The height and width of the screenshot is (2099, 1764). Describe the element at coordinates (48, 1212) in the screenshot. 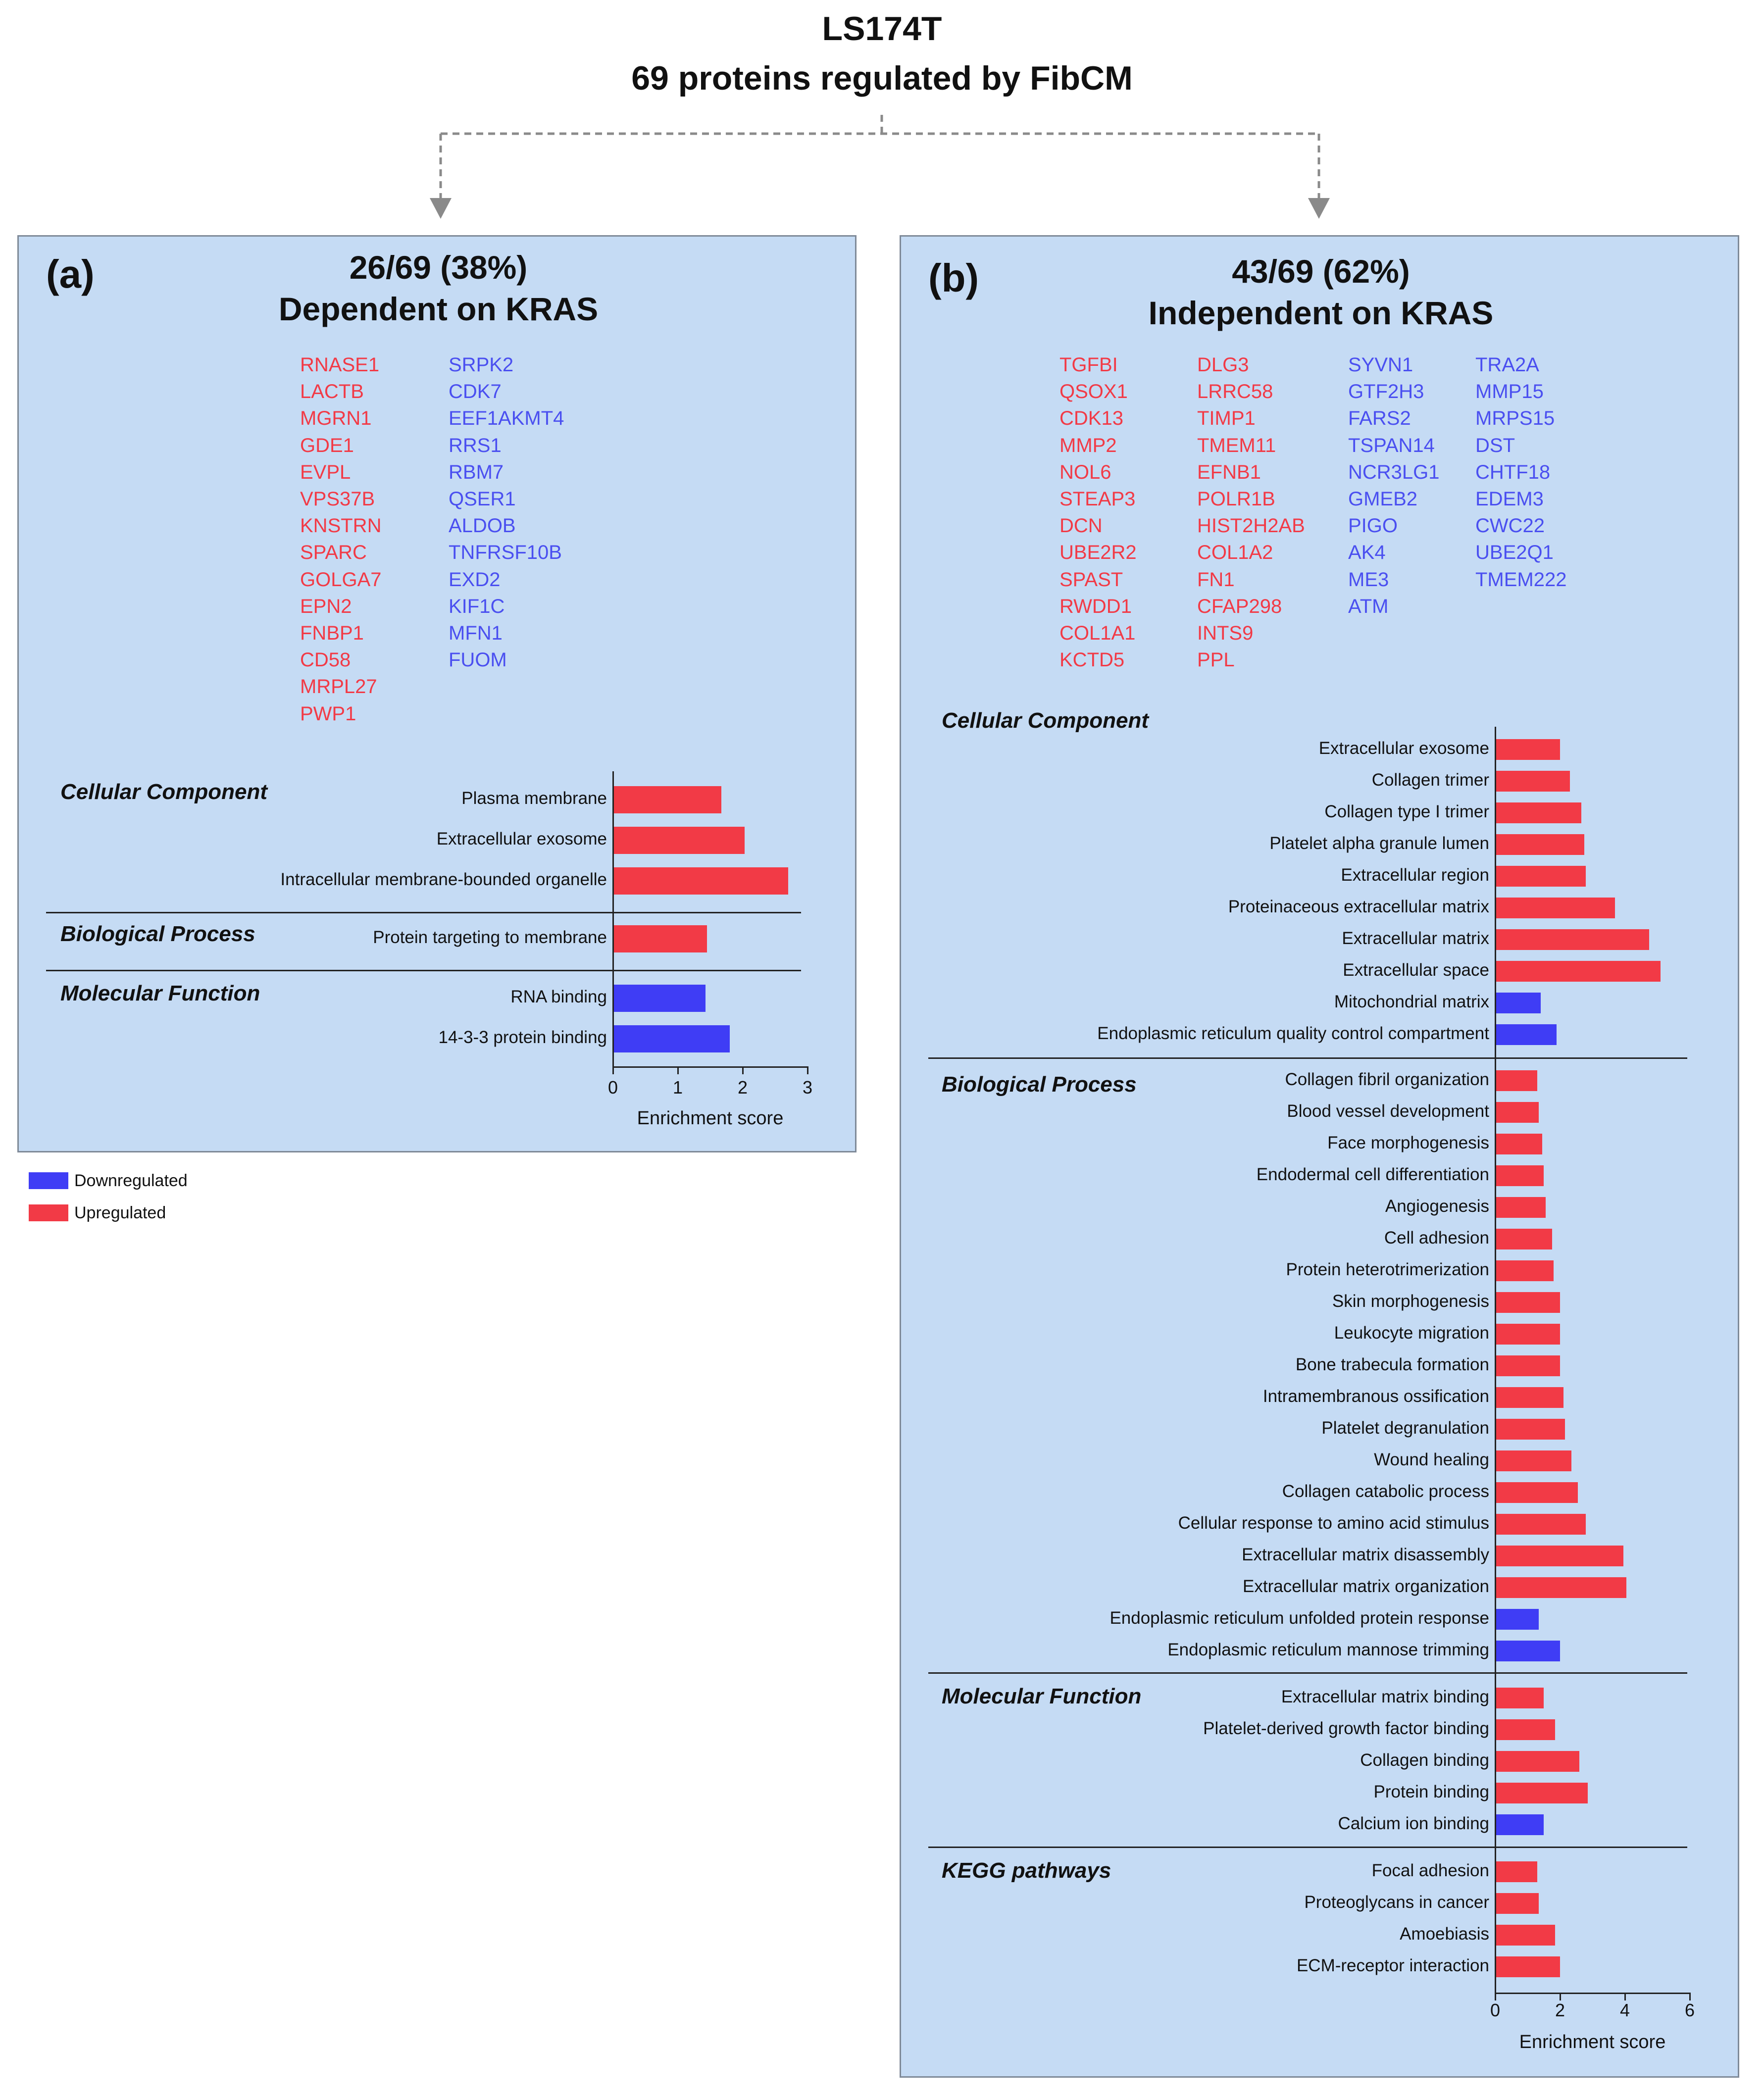

I see `legend-up-swatch` at that location.